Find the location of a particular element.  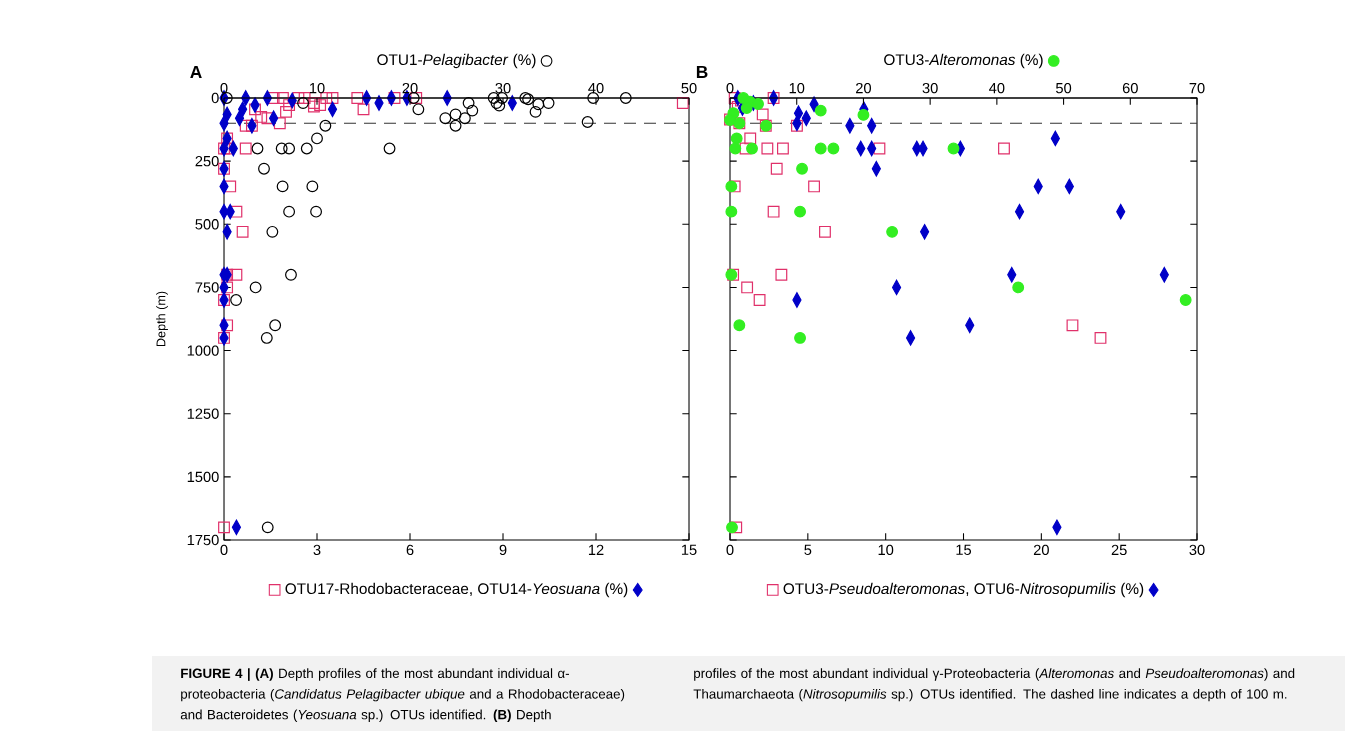

y-tick-label: 1000 is located at coordinates (203, 350).